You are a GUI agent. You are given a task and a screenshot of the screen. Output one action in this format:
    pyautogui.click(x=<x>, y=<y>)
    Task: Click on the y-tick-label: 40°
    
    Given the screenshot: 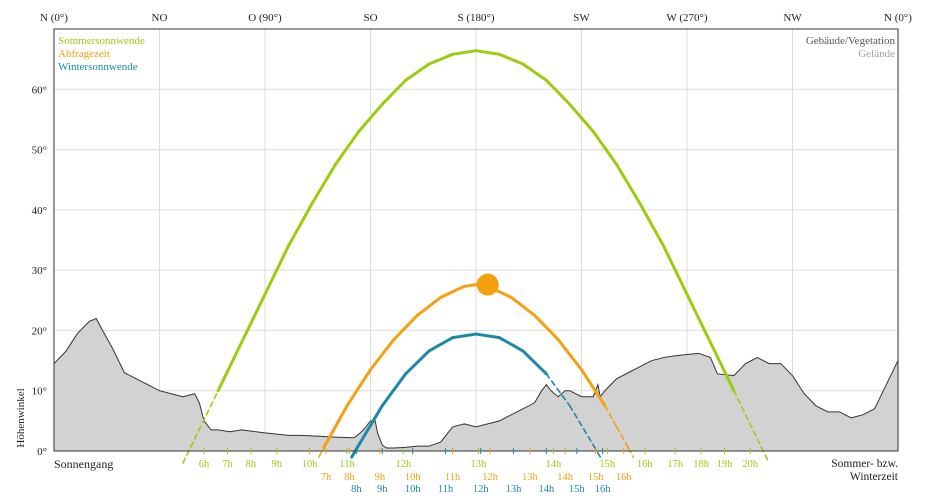 What is the action you would take?
    pyautogui.click(x=39, y=211)
    